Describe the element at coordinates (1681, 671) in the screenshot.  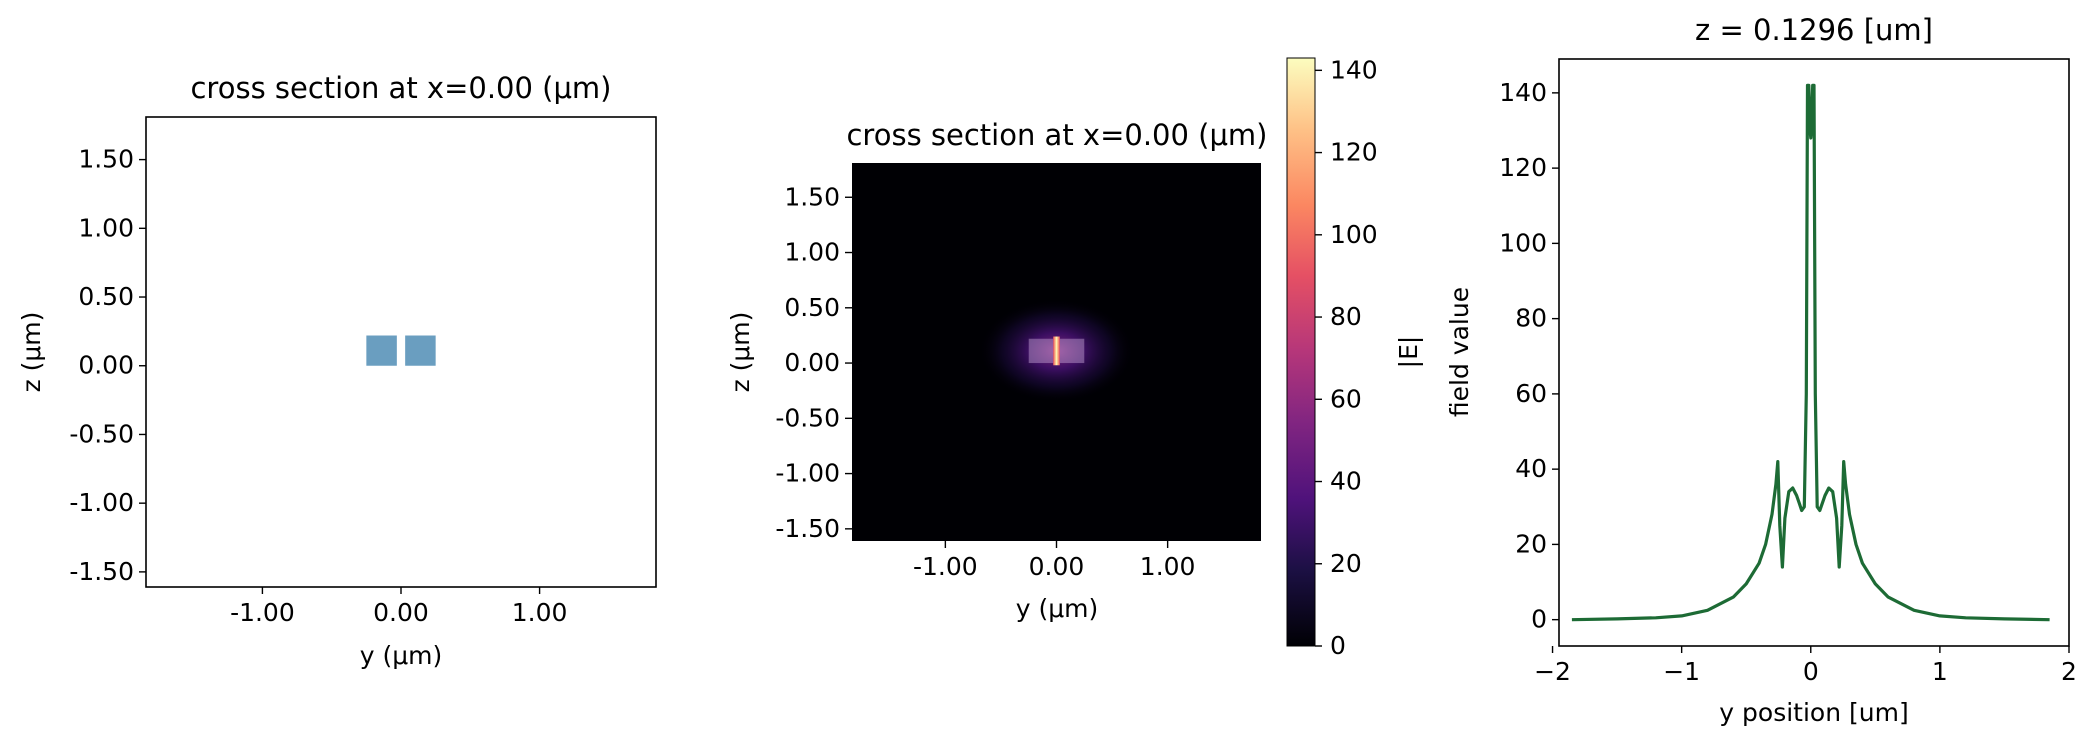
I see `x-tick-label: −1` at that location.